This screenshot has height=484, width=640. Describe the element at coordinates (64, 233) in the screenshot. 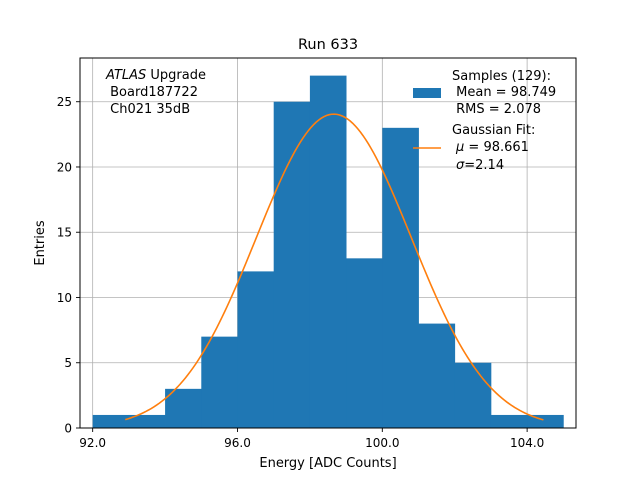

I see `y-tick-label: 15` at that location.